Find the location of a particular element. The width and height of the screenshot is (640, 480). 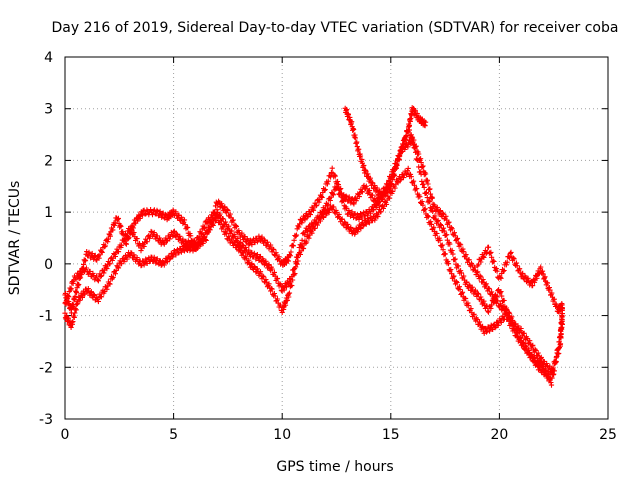

x-axis-label: GPS time / hours is located at coordinates (334, 467).